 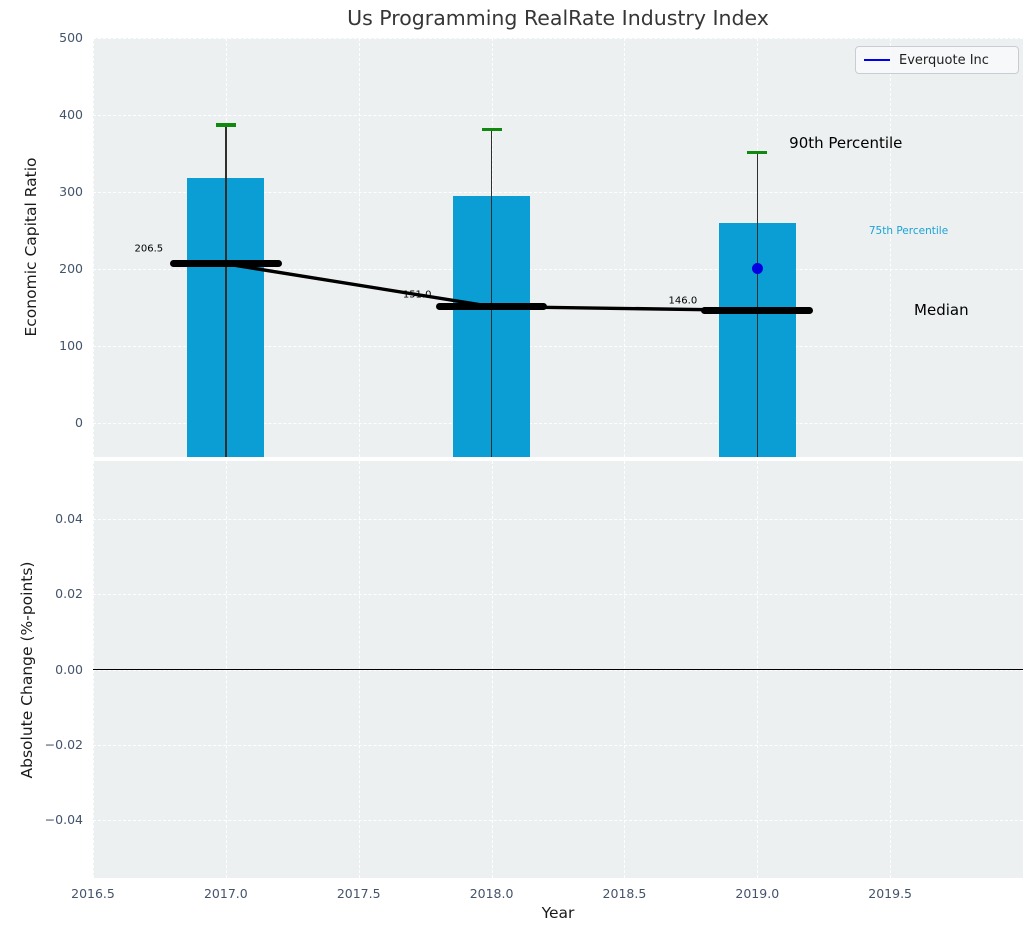 I want to click on y-tick-label: 0.02, so click(x=69, y=594).